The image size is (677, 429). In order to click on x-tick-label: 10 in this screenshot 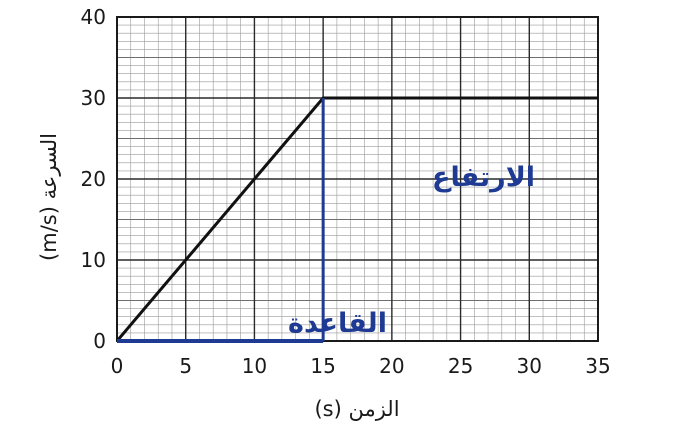, I will do `click(254, 366)`.